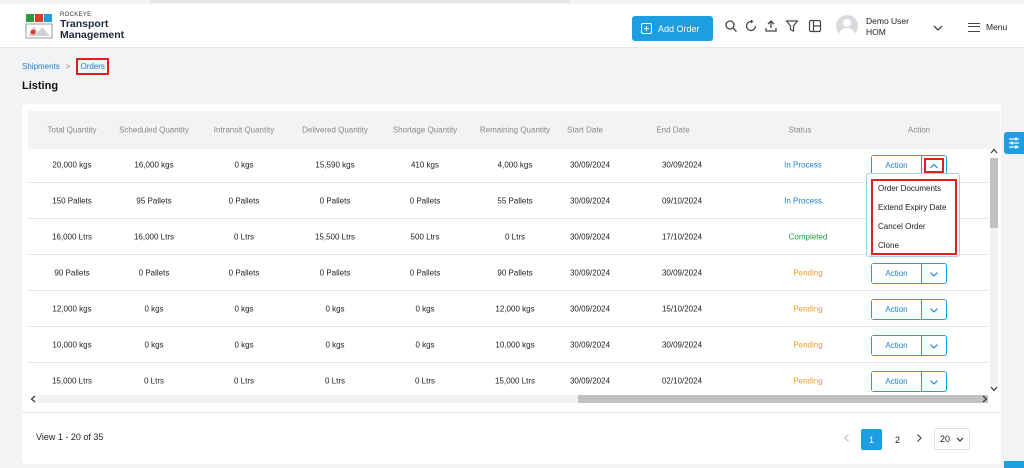 The height and width of the screenshot is (468, 1024). I want to click on cell-end-date: 15/10/2024, so click(682, 309).